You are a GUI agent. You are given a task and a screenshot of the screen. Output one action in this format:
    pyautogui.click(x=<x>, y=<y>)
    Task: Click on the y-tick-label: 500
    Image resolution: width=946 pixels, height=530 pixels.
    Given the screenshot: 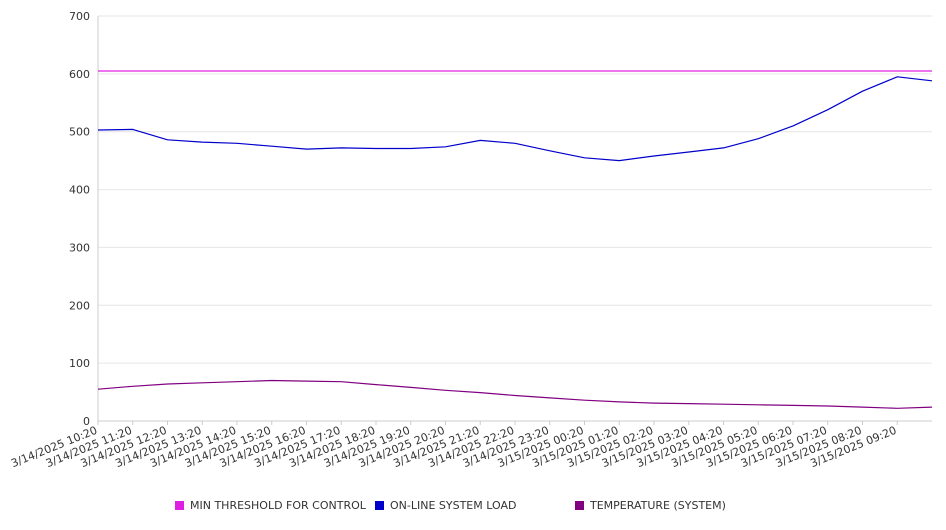 What is the action you would take?
    pyautogui.click(x=79, y=132)
    